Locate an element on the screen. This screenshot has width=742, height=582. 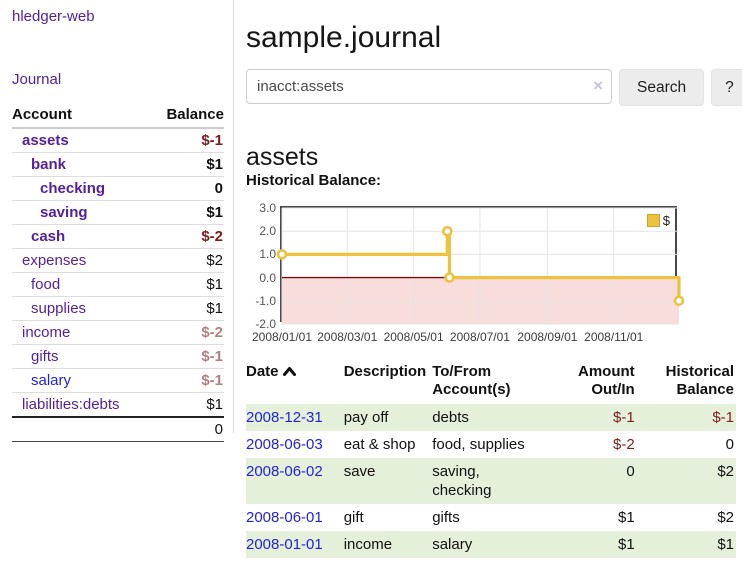
app-title-link: hledger-web is located at coordinates (53, 16).